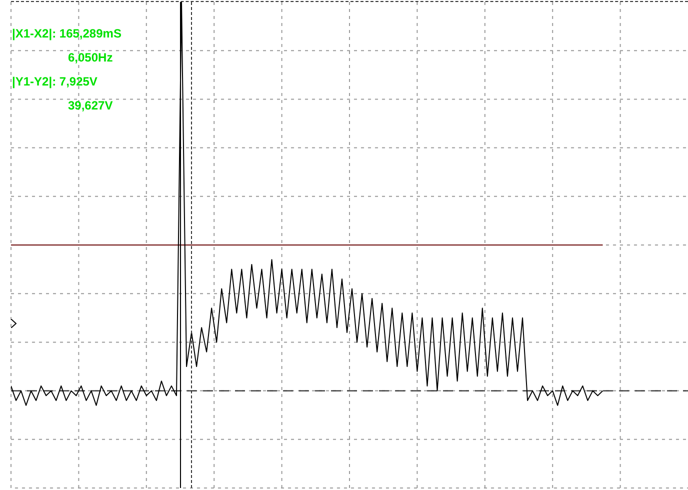 The height and width of the screenshot is (490, 688). Describe the element at coordinates (55, 81) in the screenshot. I see `annotation: |Y1-Y2|: 7,925V` at that location.